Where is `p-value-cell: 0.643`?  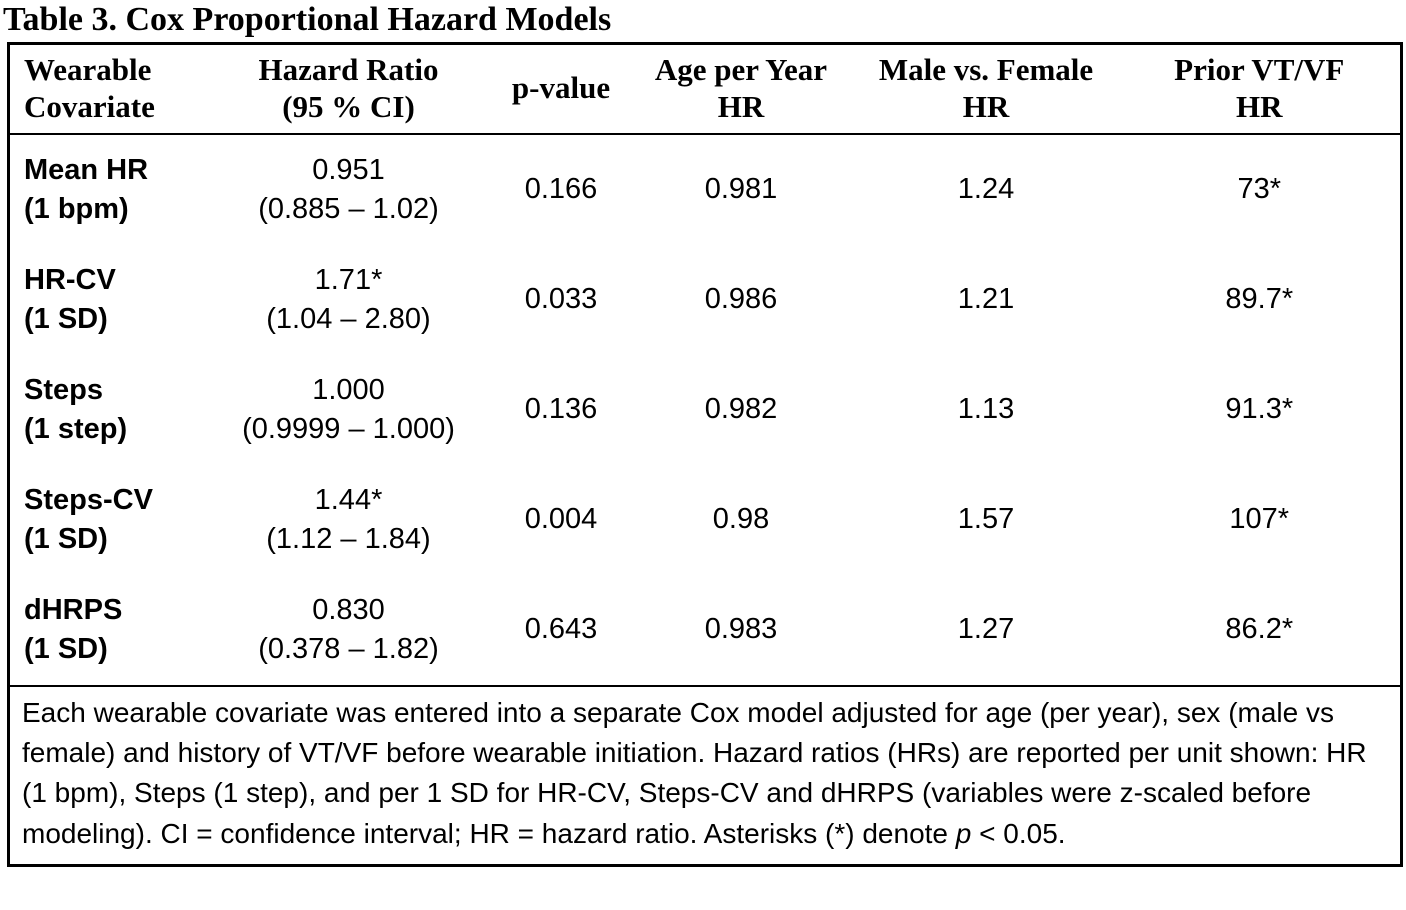
p-value-cell: 0.643 is located at coordinates (561, 629).